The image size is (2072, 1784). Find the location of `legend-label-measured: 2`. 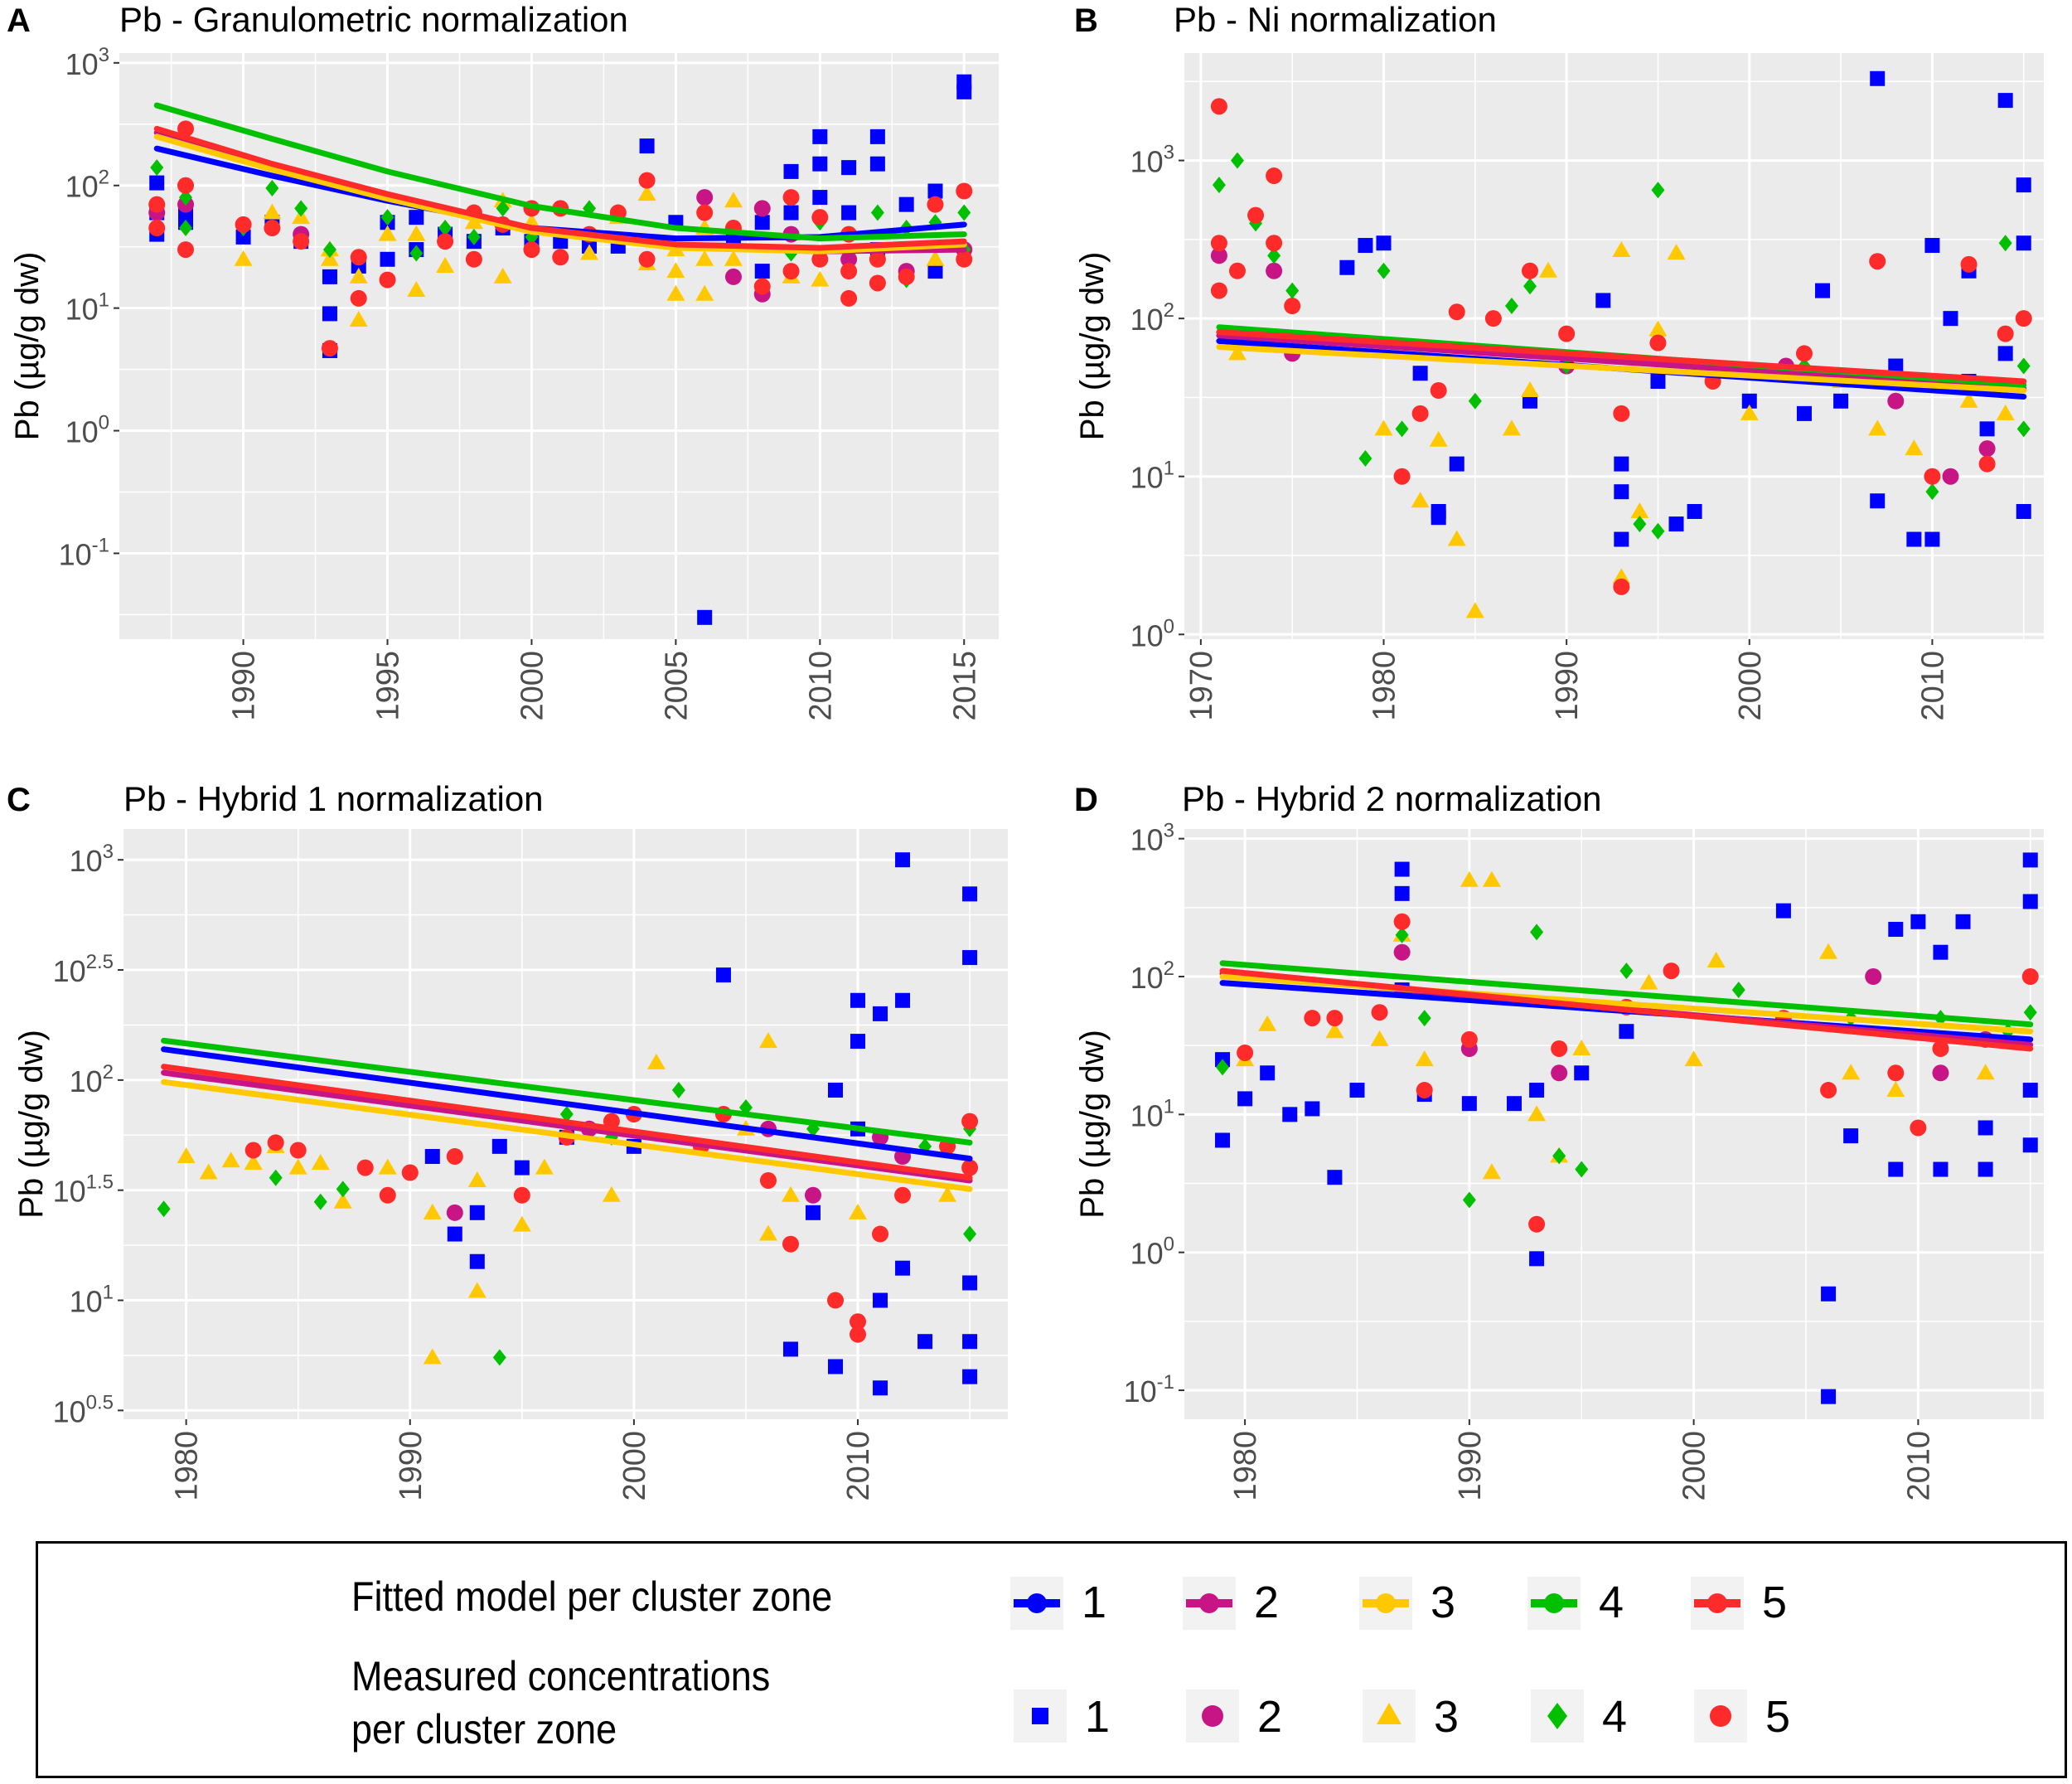

legend-label-measured: 2 is located at coordinates (1270, 1717).